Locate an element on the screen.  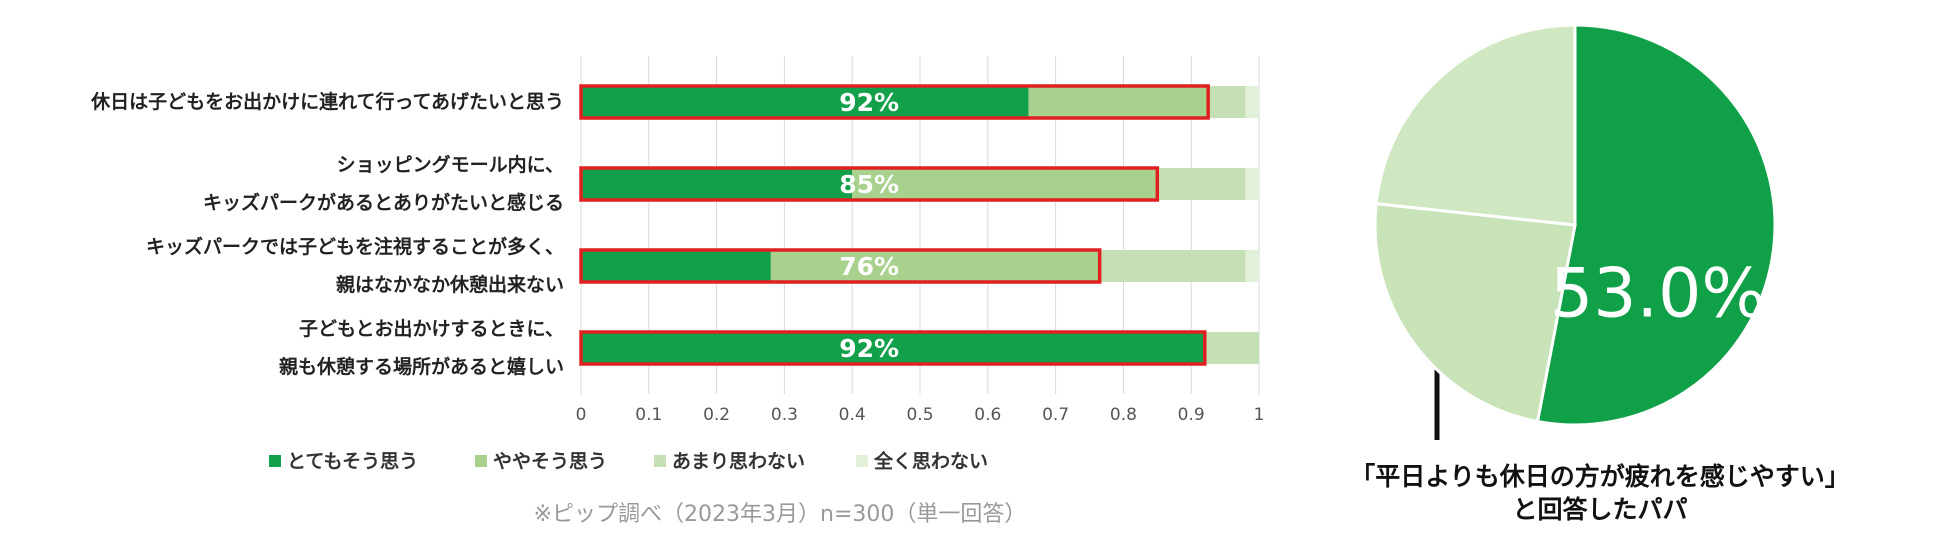
x-tick-label: 0.4 is located at coordinates (852, 415).